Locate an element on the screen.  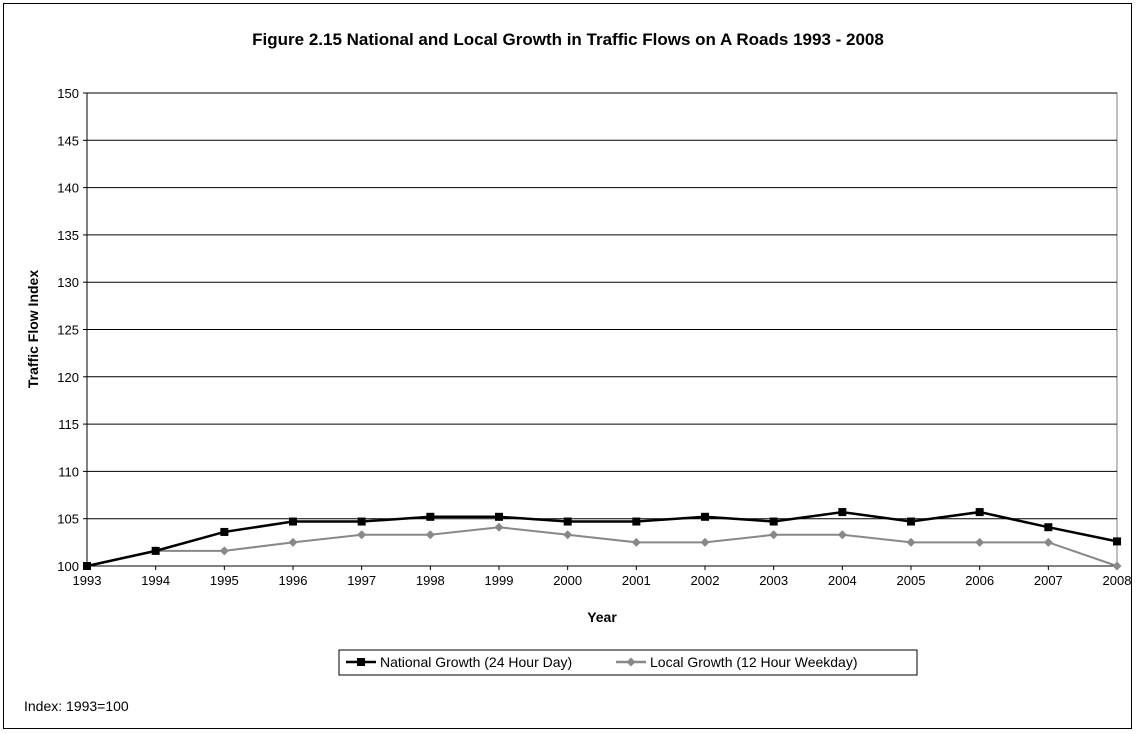
y-tick-label: 120 is located at coordinates (68, 377).